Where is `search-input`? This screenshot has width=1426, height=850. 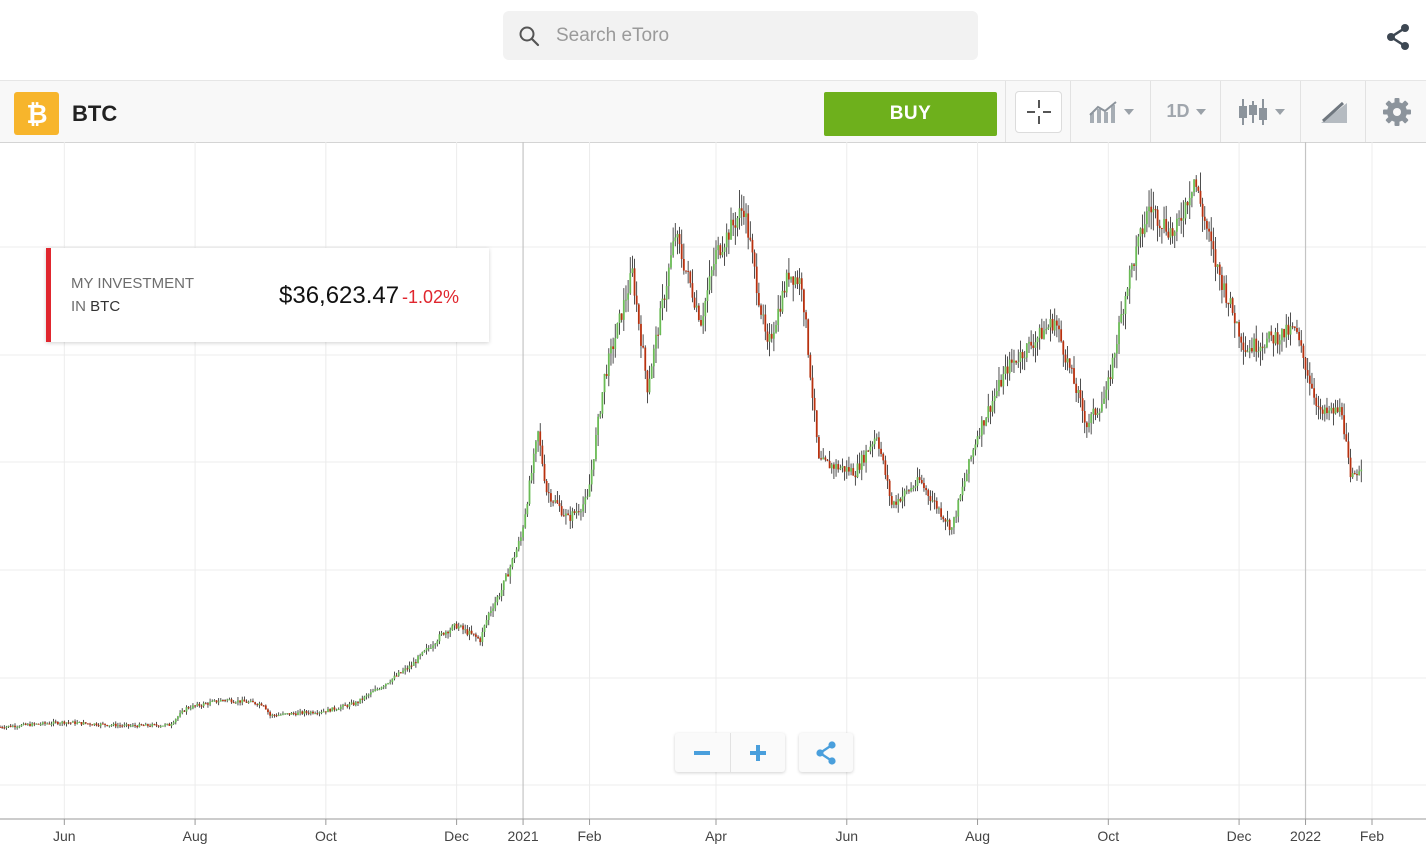 search-input is located at coordinates (746, 35).